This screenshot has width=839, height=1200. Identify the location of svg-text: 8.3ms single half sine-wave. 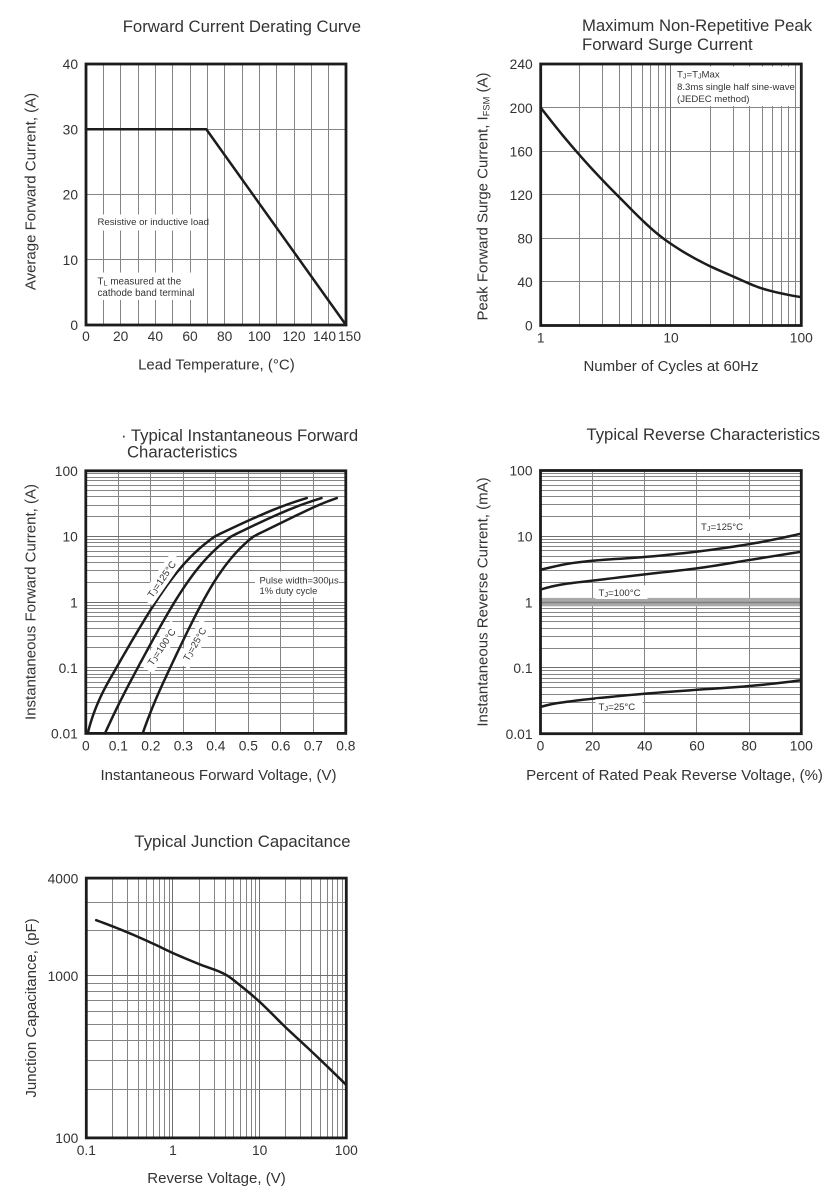
(736, 87).